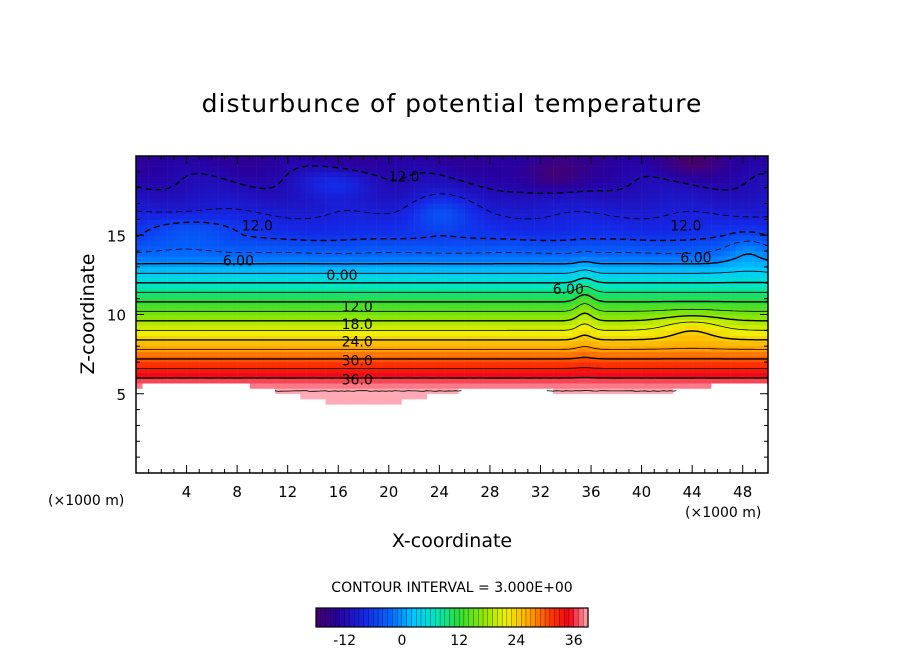 Image resolution: width=904 pixels, height=654 pixels. I want to click on contour-label: 12.0, so click(685, 227).